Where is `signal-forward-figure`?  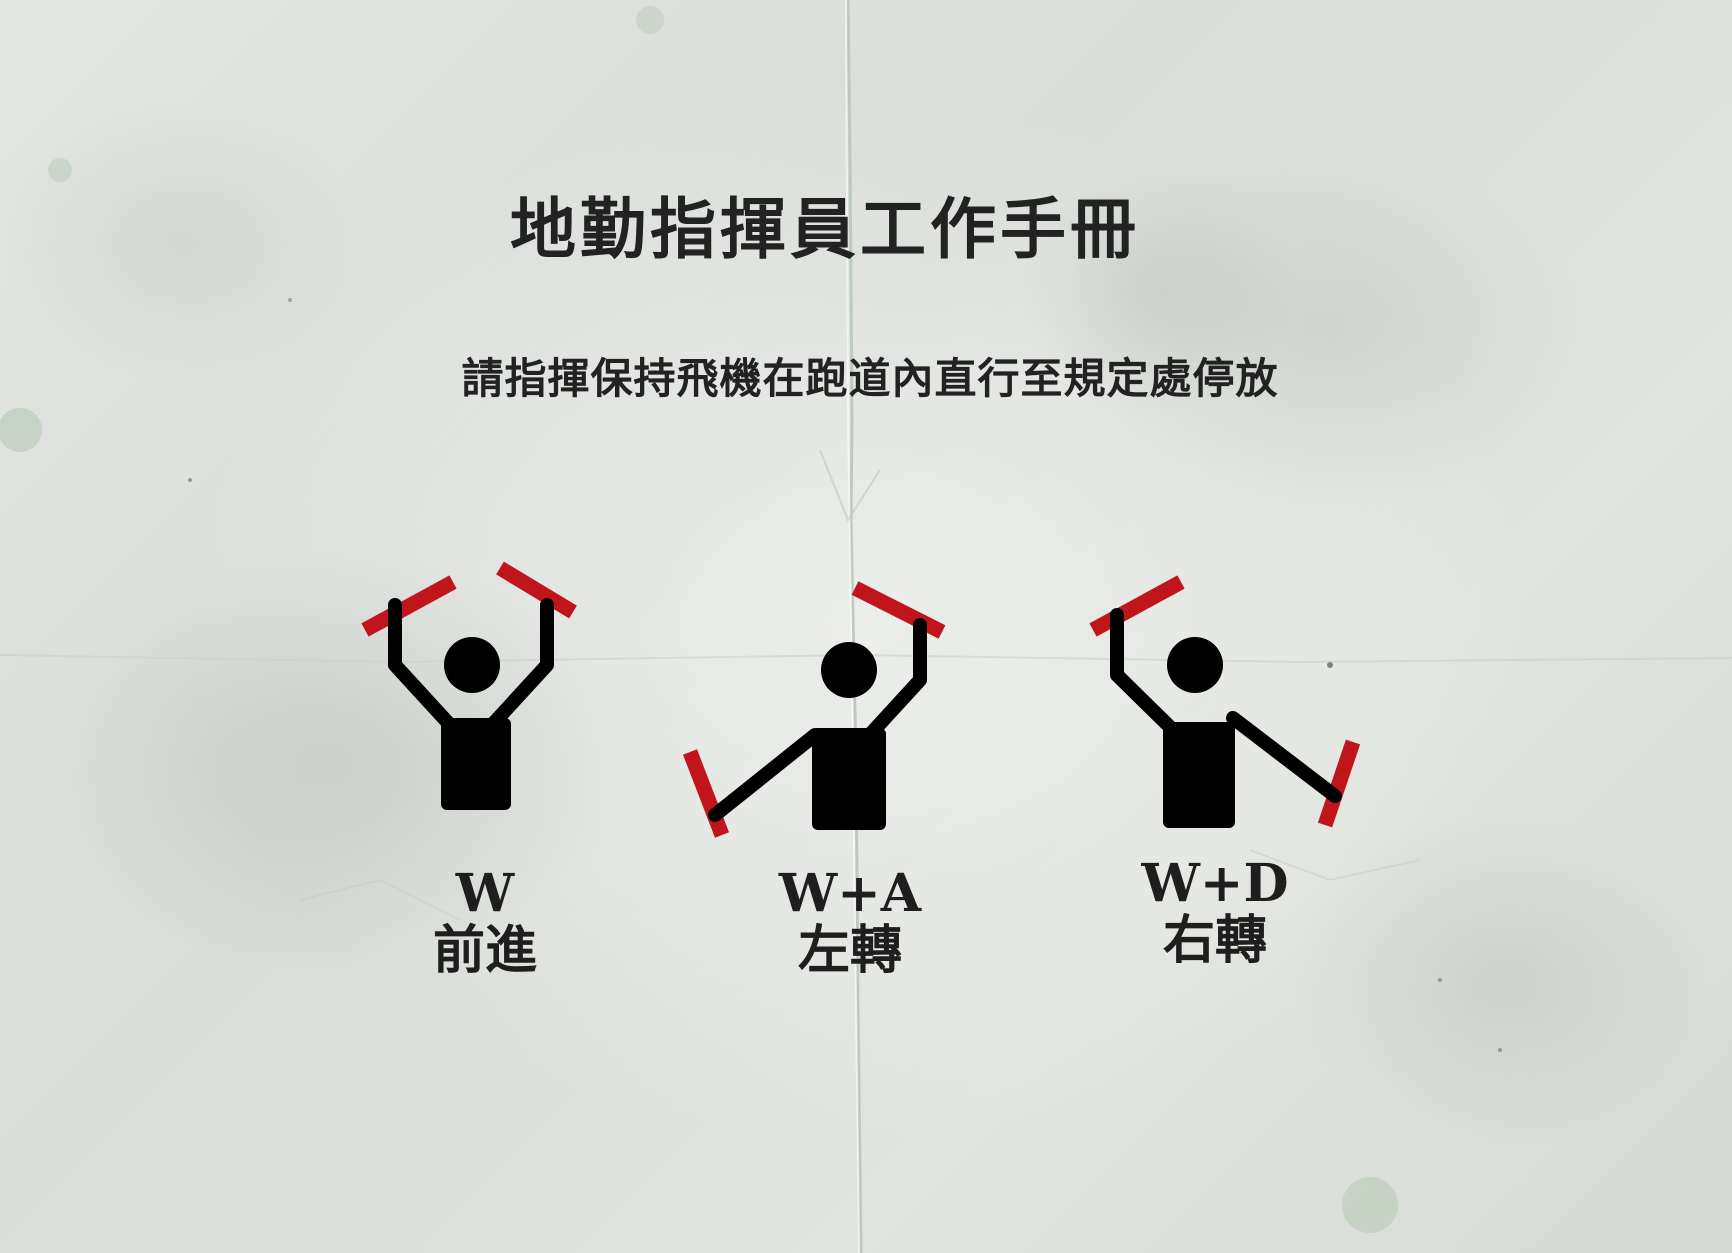 signal-forward-figure is located at coordinates (469, 685).